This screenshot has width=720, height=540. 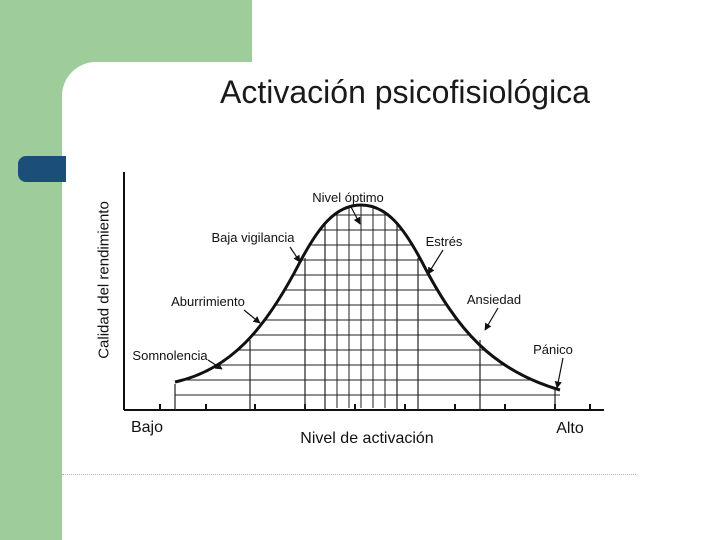 What do you see at coordinates (42, 169) in the screenshot?
I see `decor-blue-tab` at bounding box center [42, 169].